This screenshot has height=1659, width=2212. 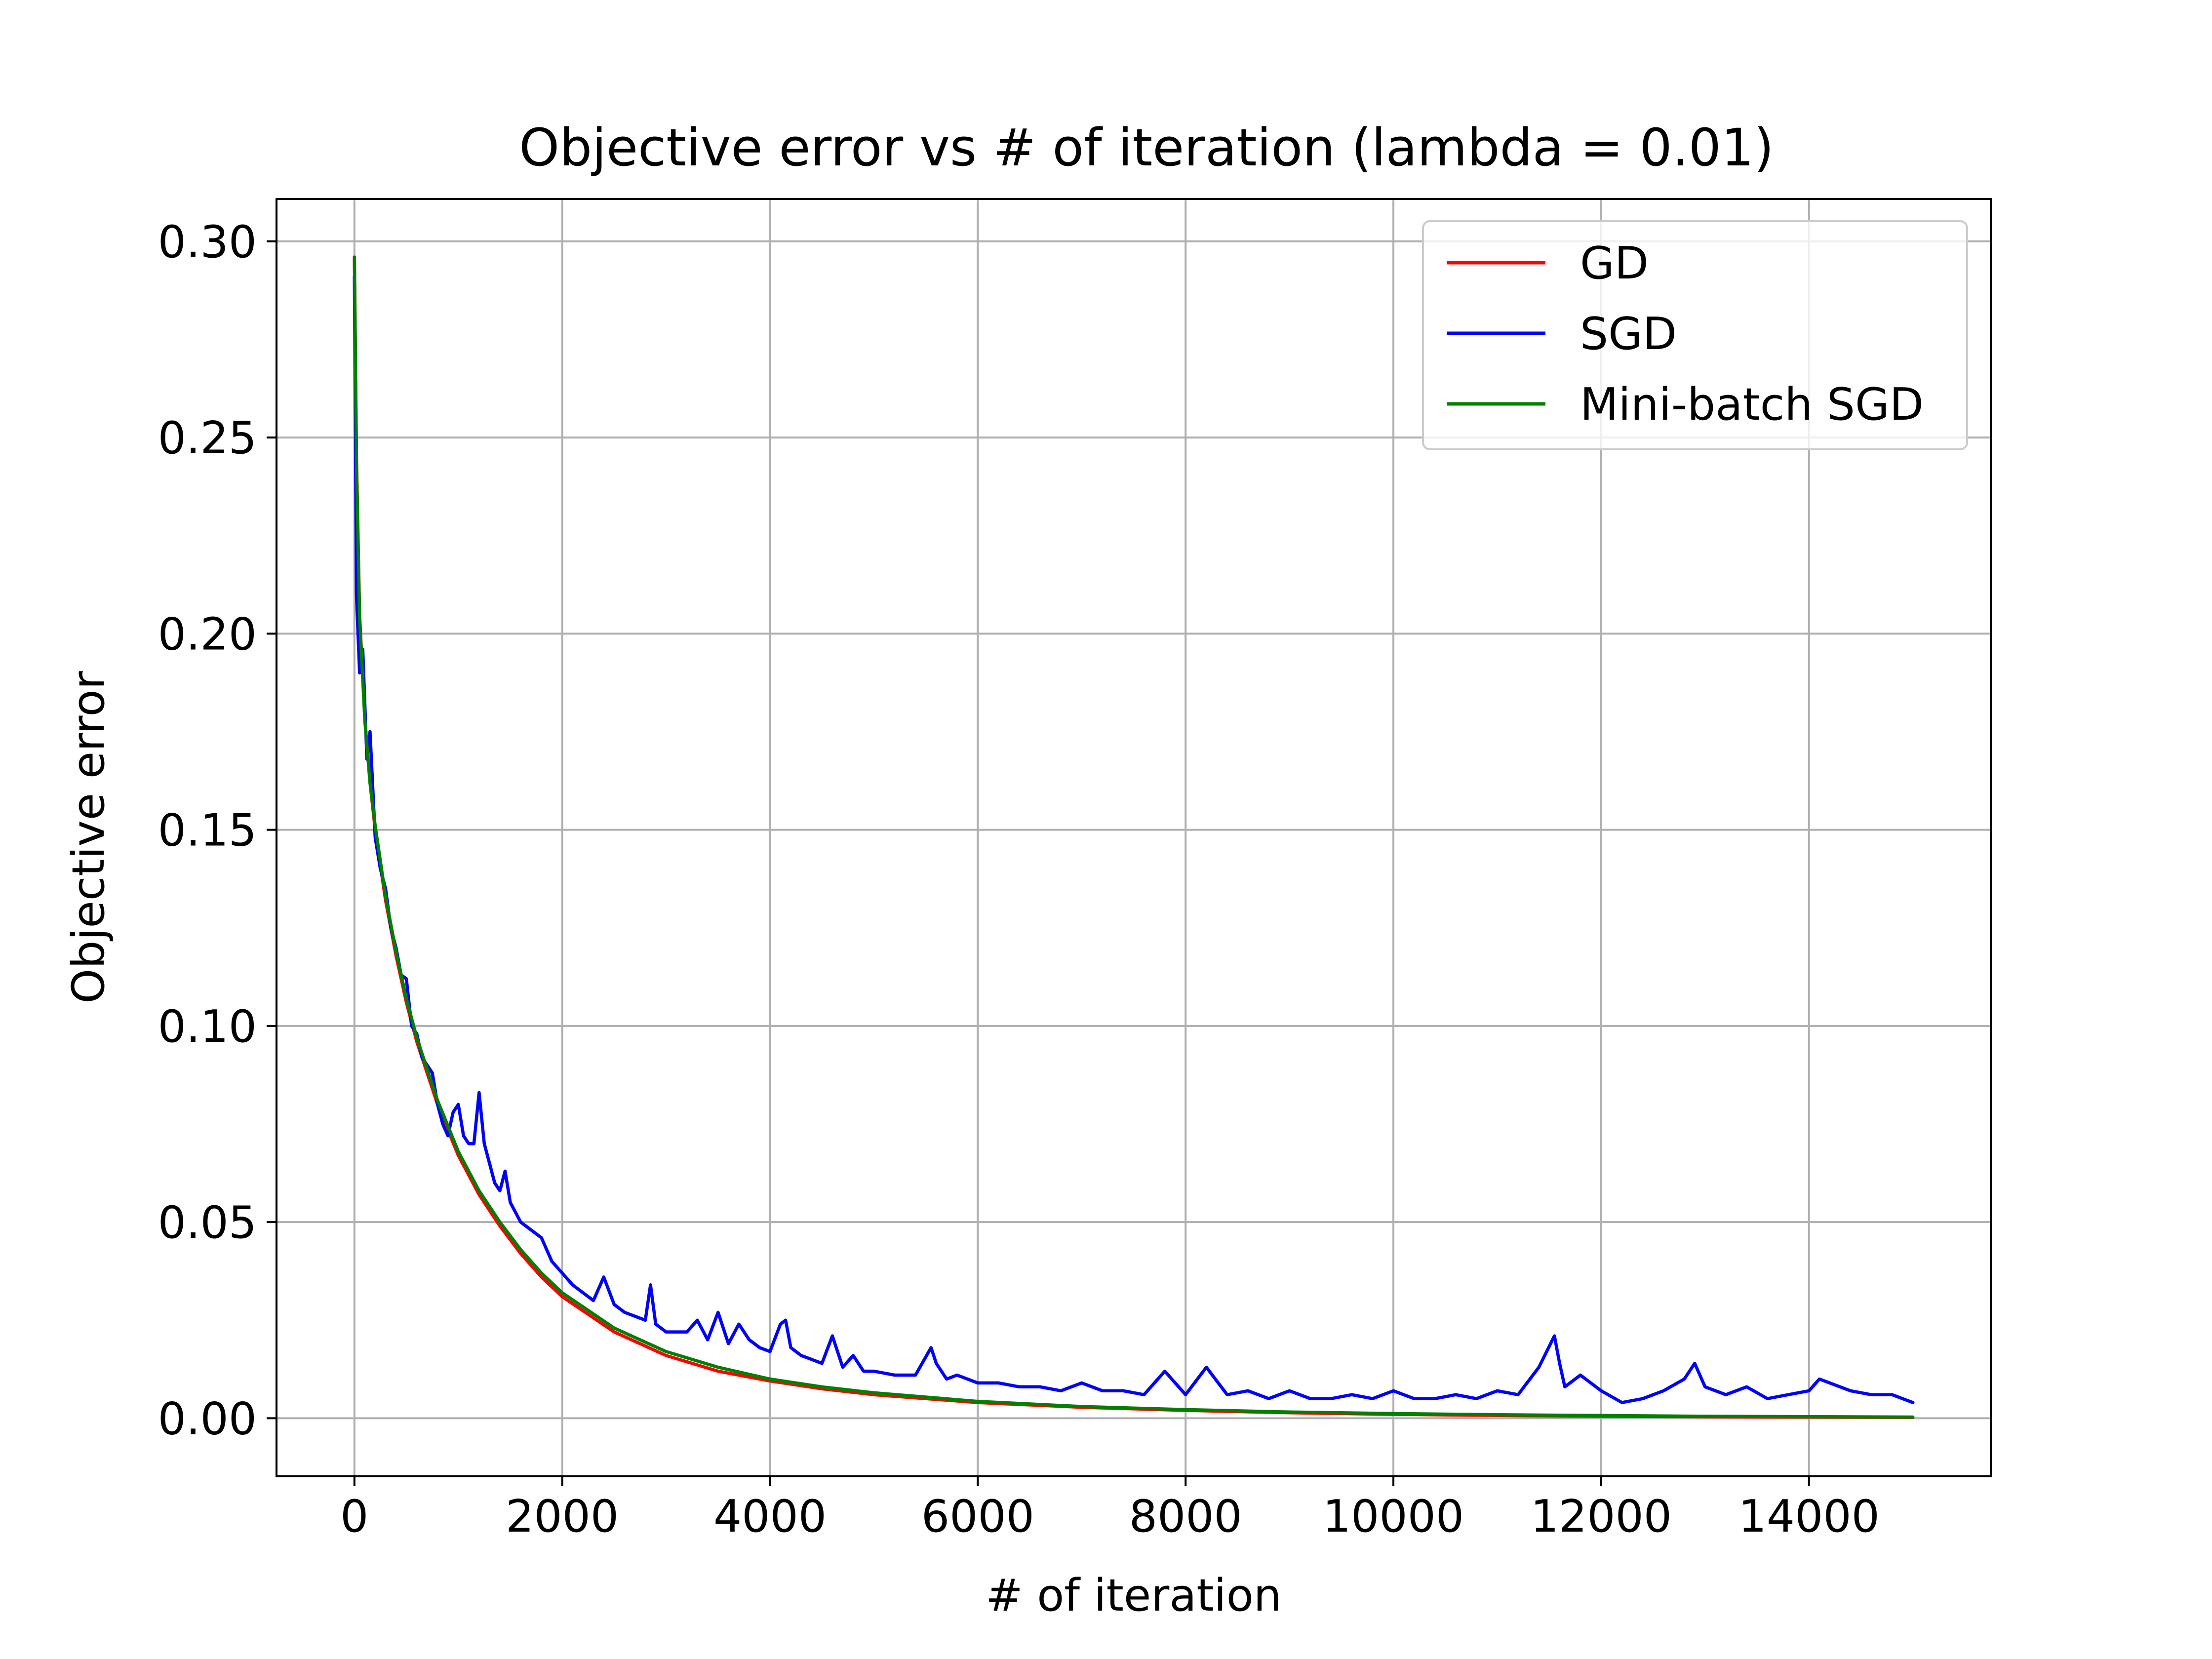 What do you see at coordinates (978, 1517) in the screenshot?
I see `x-tick-label: 6000` at bounding box center [978, 1517].